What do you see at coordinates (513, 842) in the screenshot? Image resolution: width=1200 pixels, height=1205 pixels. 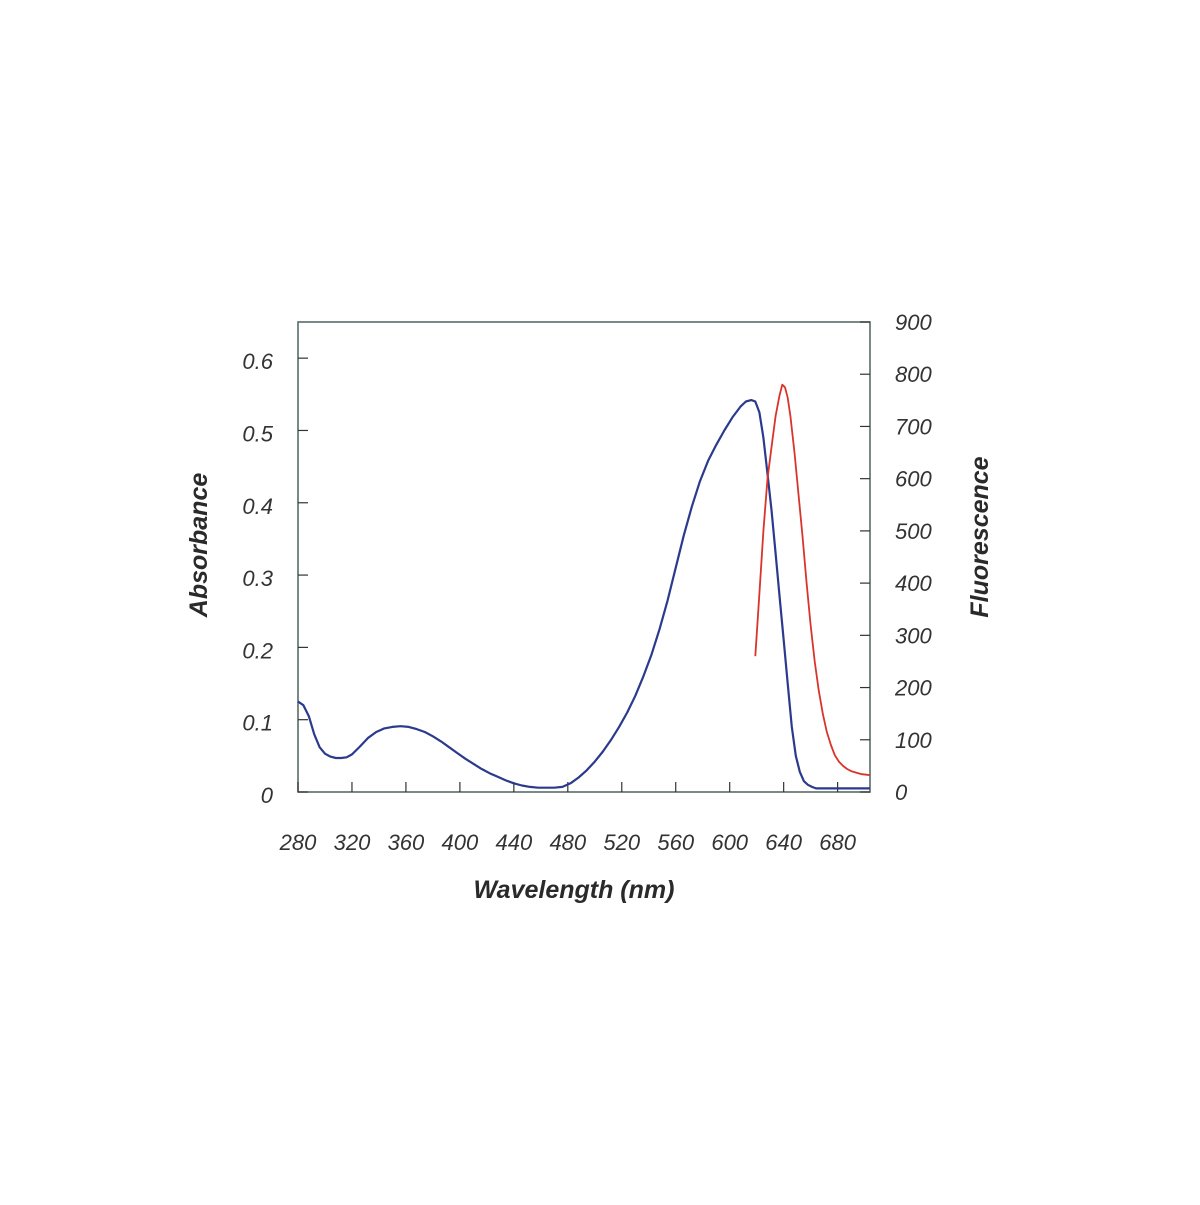 I see `x-tick-label: 440` at bounding box center [513, 842].